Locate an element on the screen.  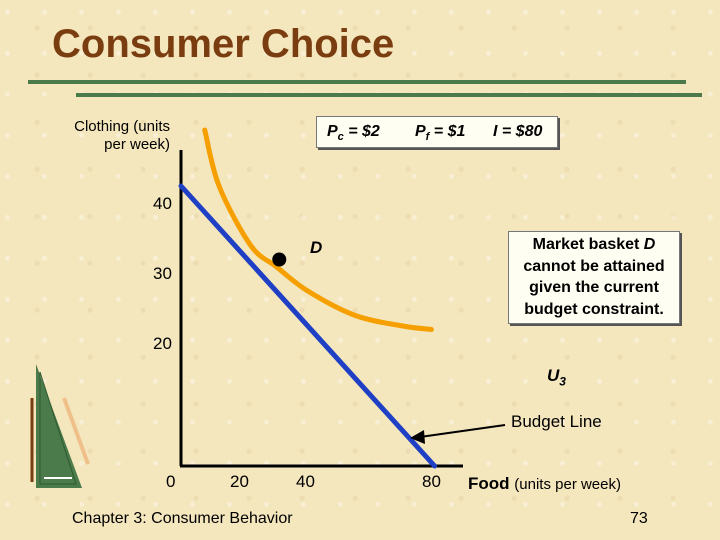
price-clothing: Pc = $2 is located at coordinates (353, 133).